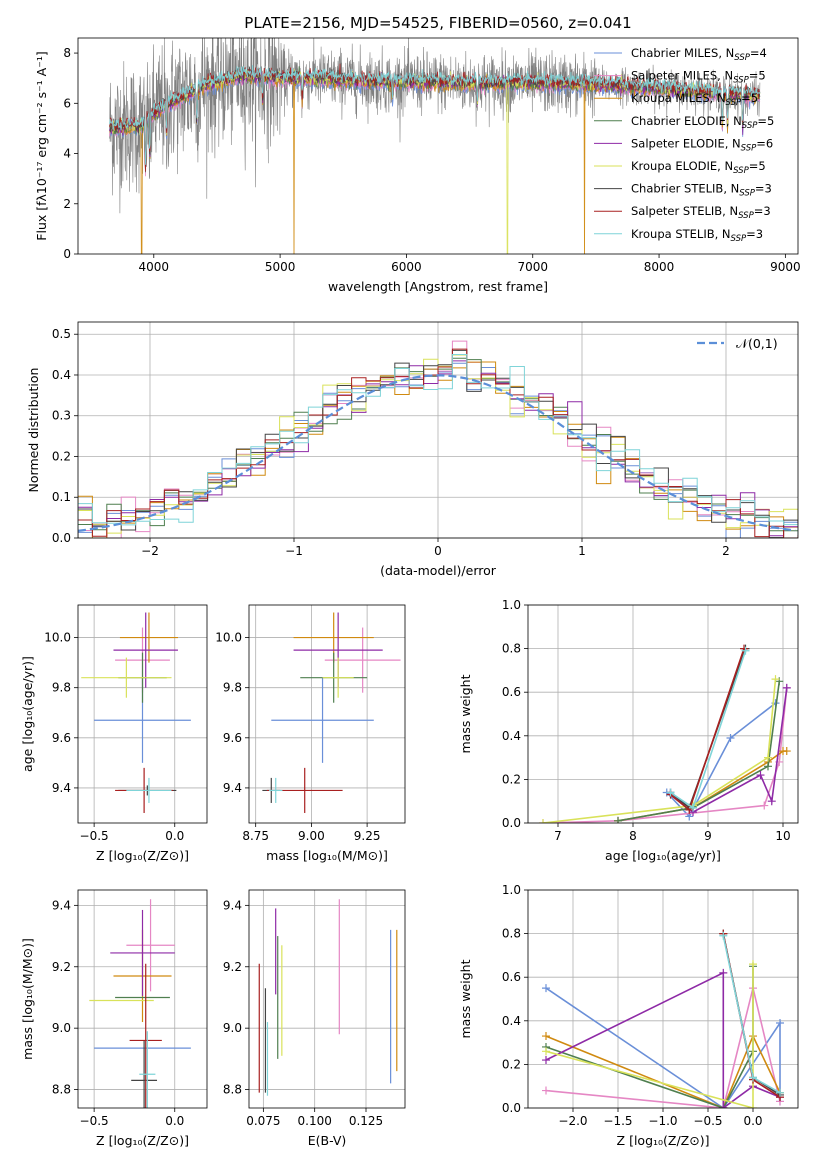  I want to click on y-tick-label: 9.6, so click(232, 738).